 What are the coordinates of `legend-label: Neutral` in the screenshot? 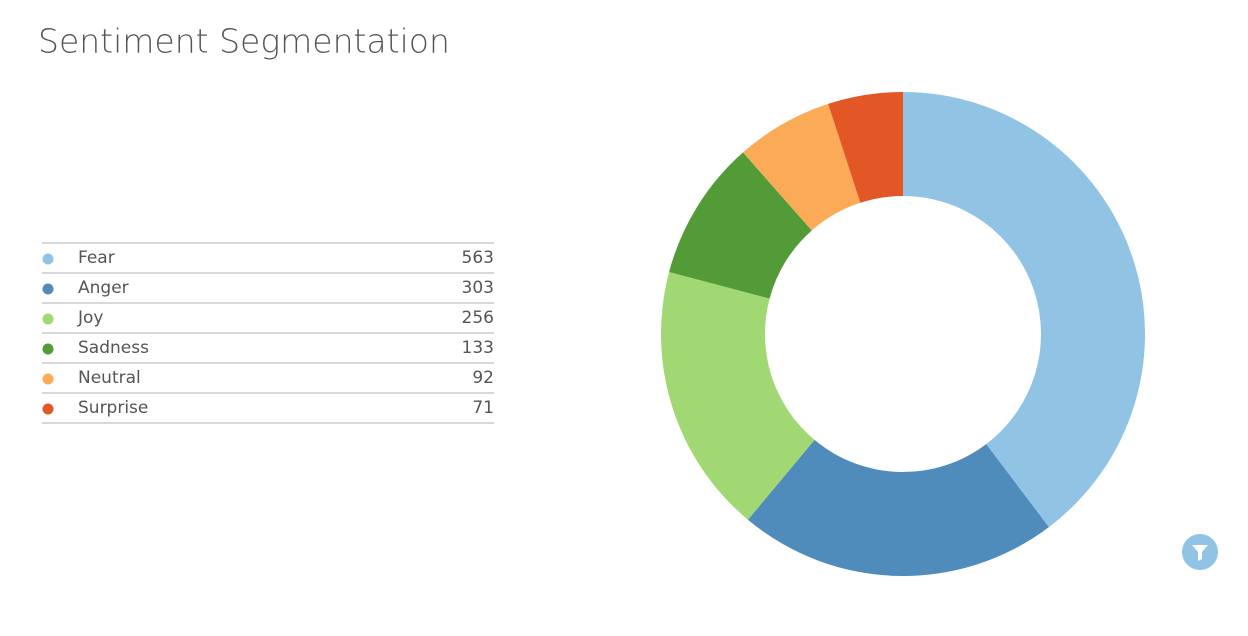 It's located at (109, 378).